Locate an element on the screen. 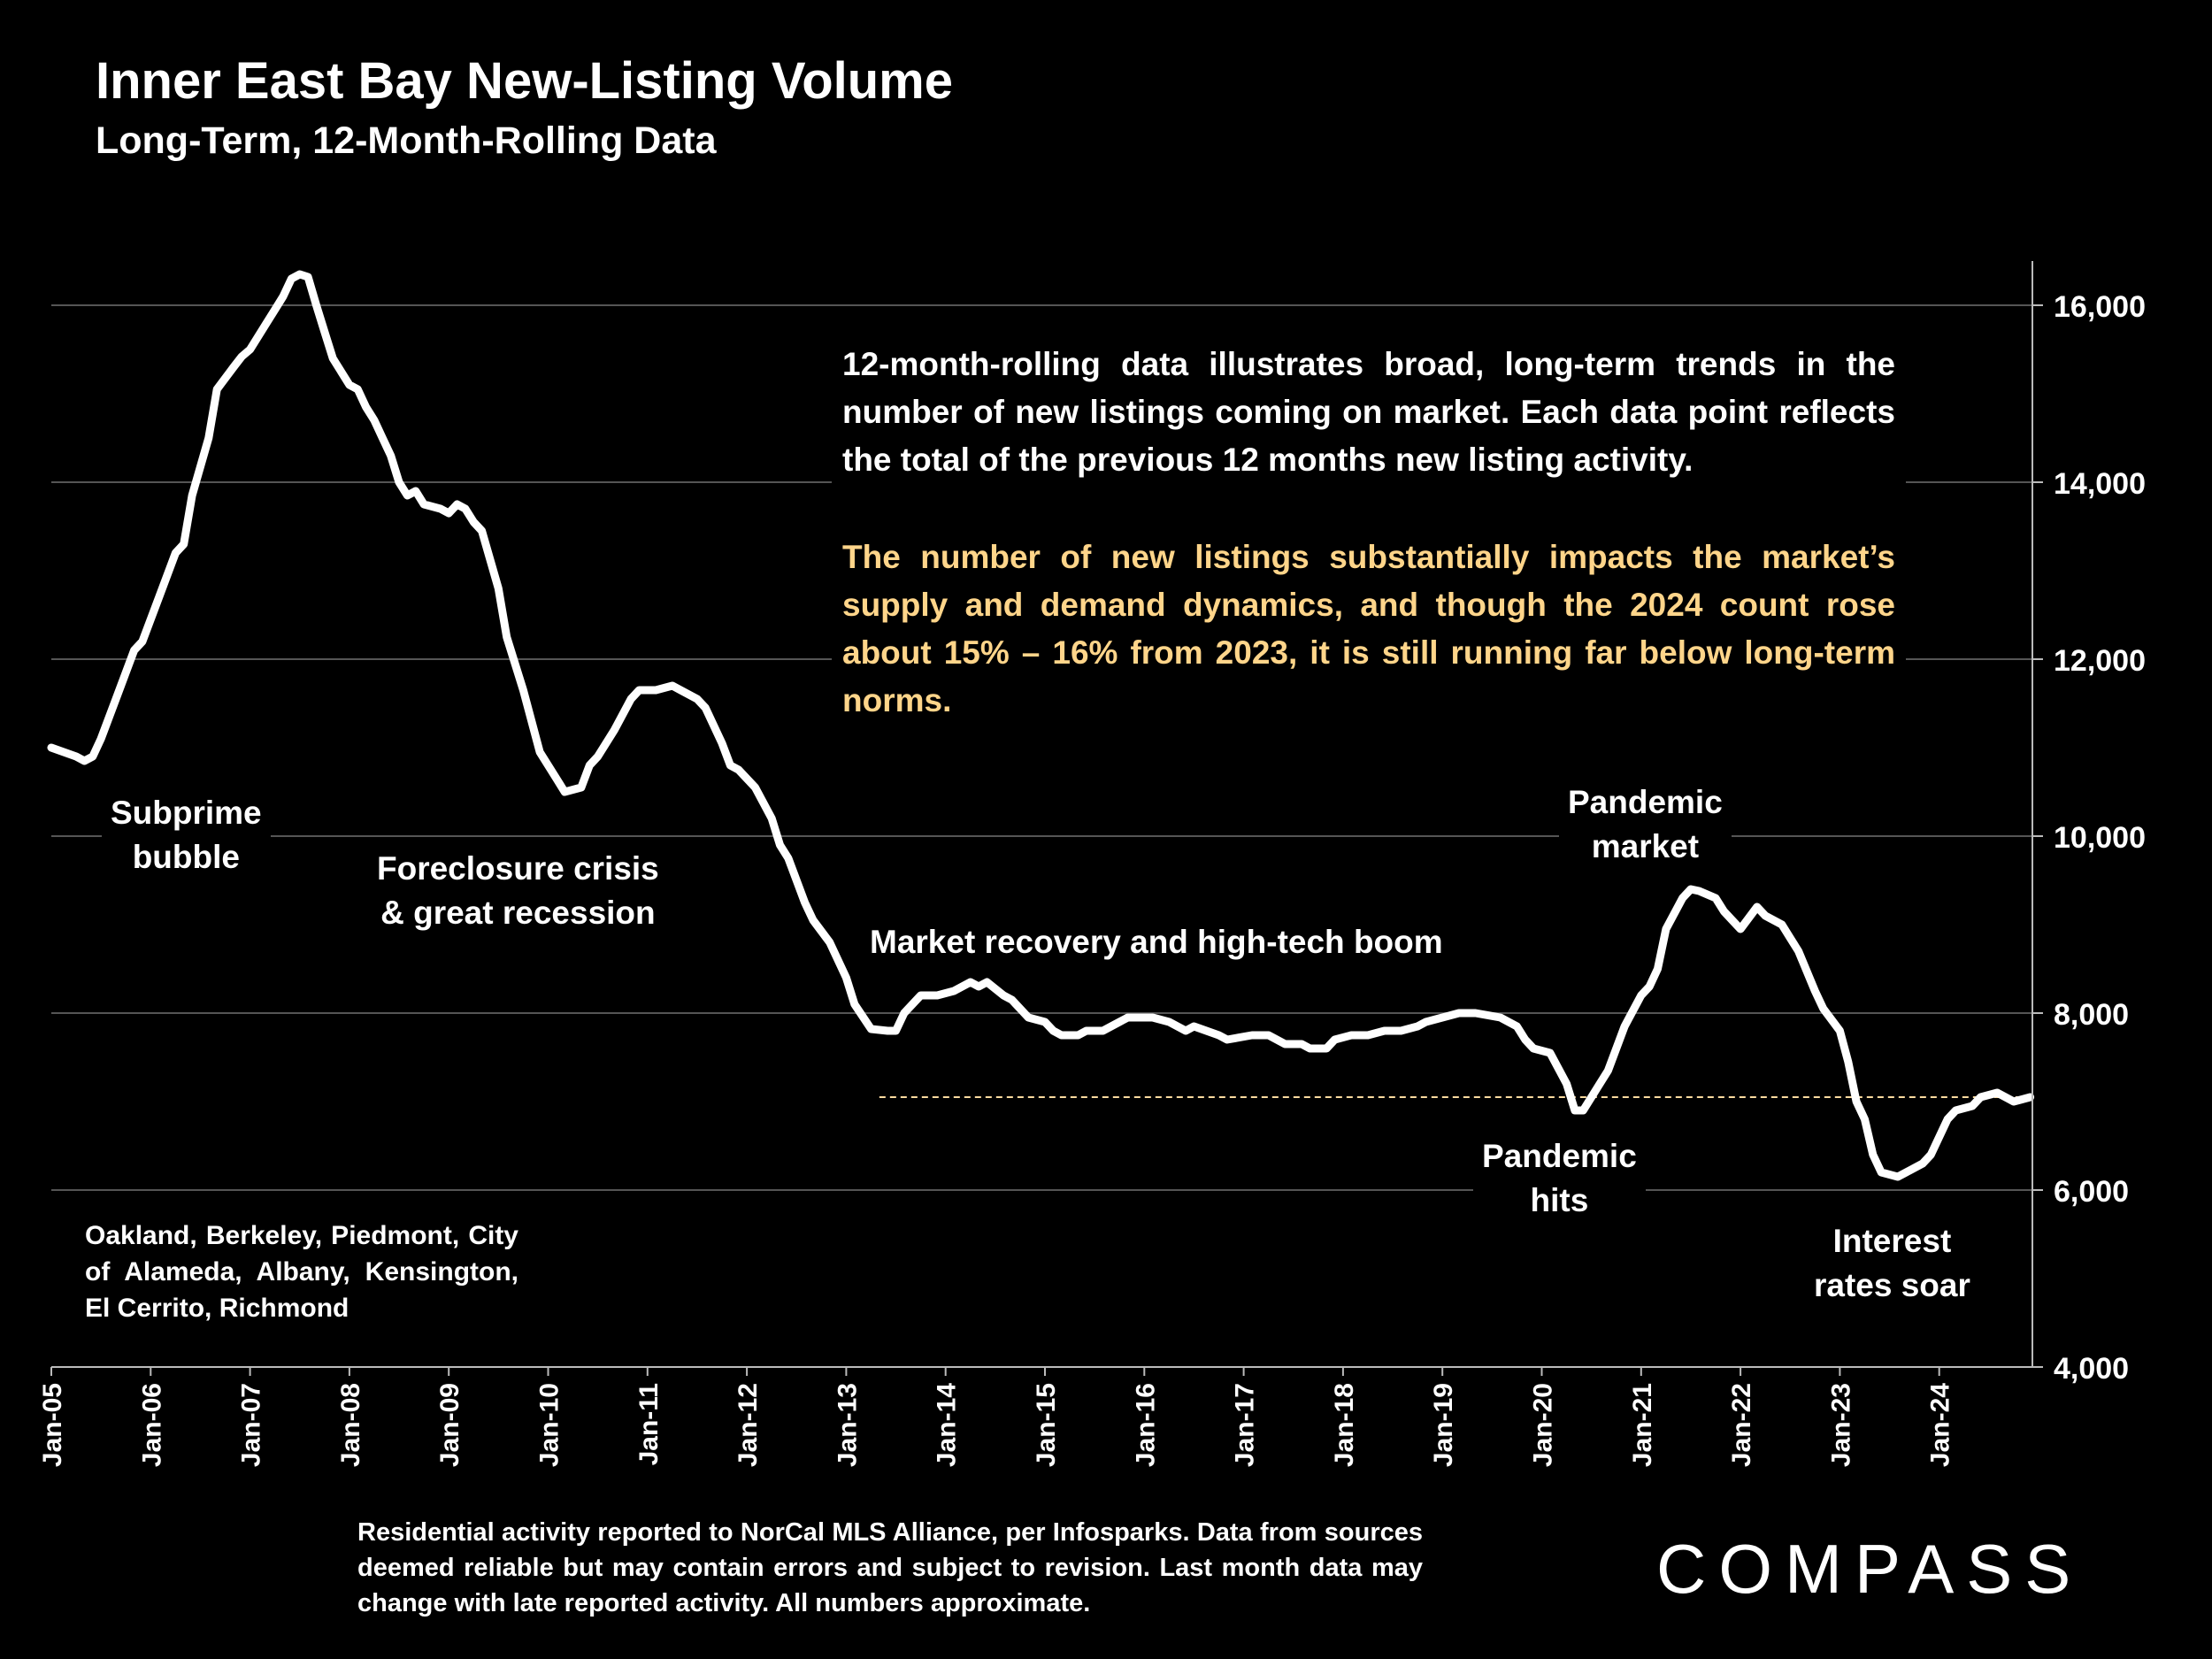 This screenshot has height=1659, width=2212. y-tick-label: 10,000 is located at coordinates (2100, 838).